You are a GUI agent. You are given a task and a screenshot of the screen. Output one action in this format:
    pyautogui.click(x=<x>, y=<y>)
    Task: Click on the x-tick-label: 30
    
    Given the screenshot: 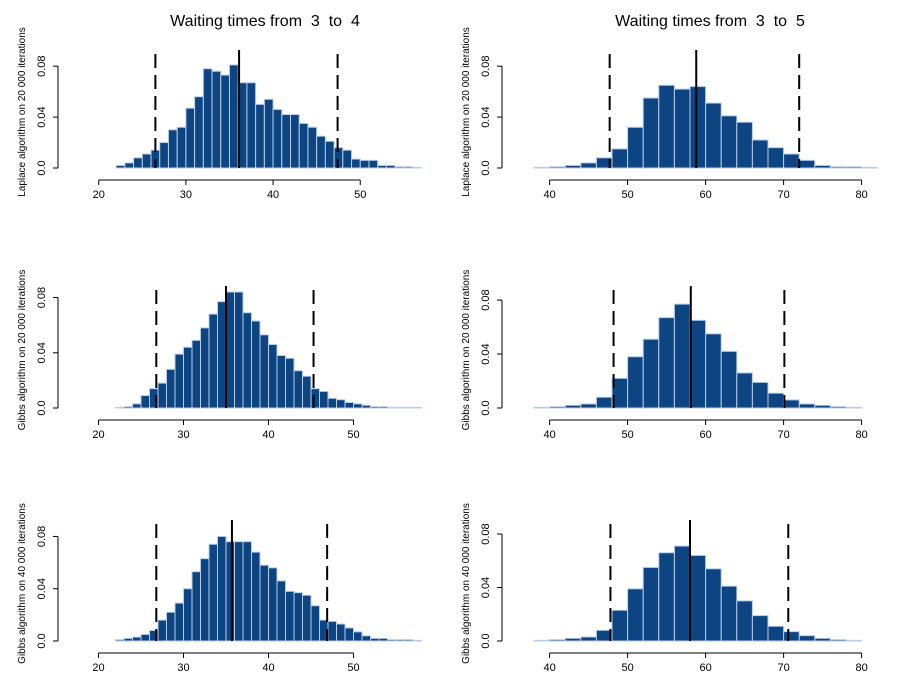 What is the action you would take?
    pyautogui.click(x=183, y=668)
    